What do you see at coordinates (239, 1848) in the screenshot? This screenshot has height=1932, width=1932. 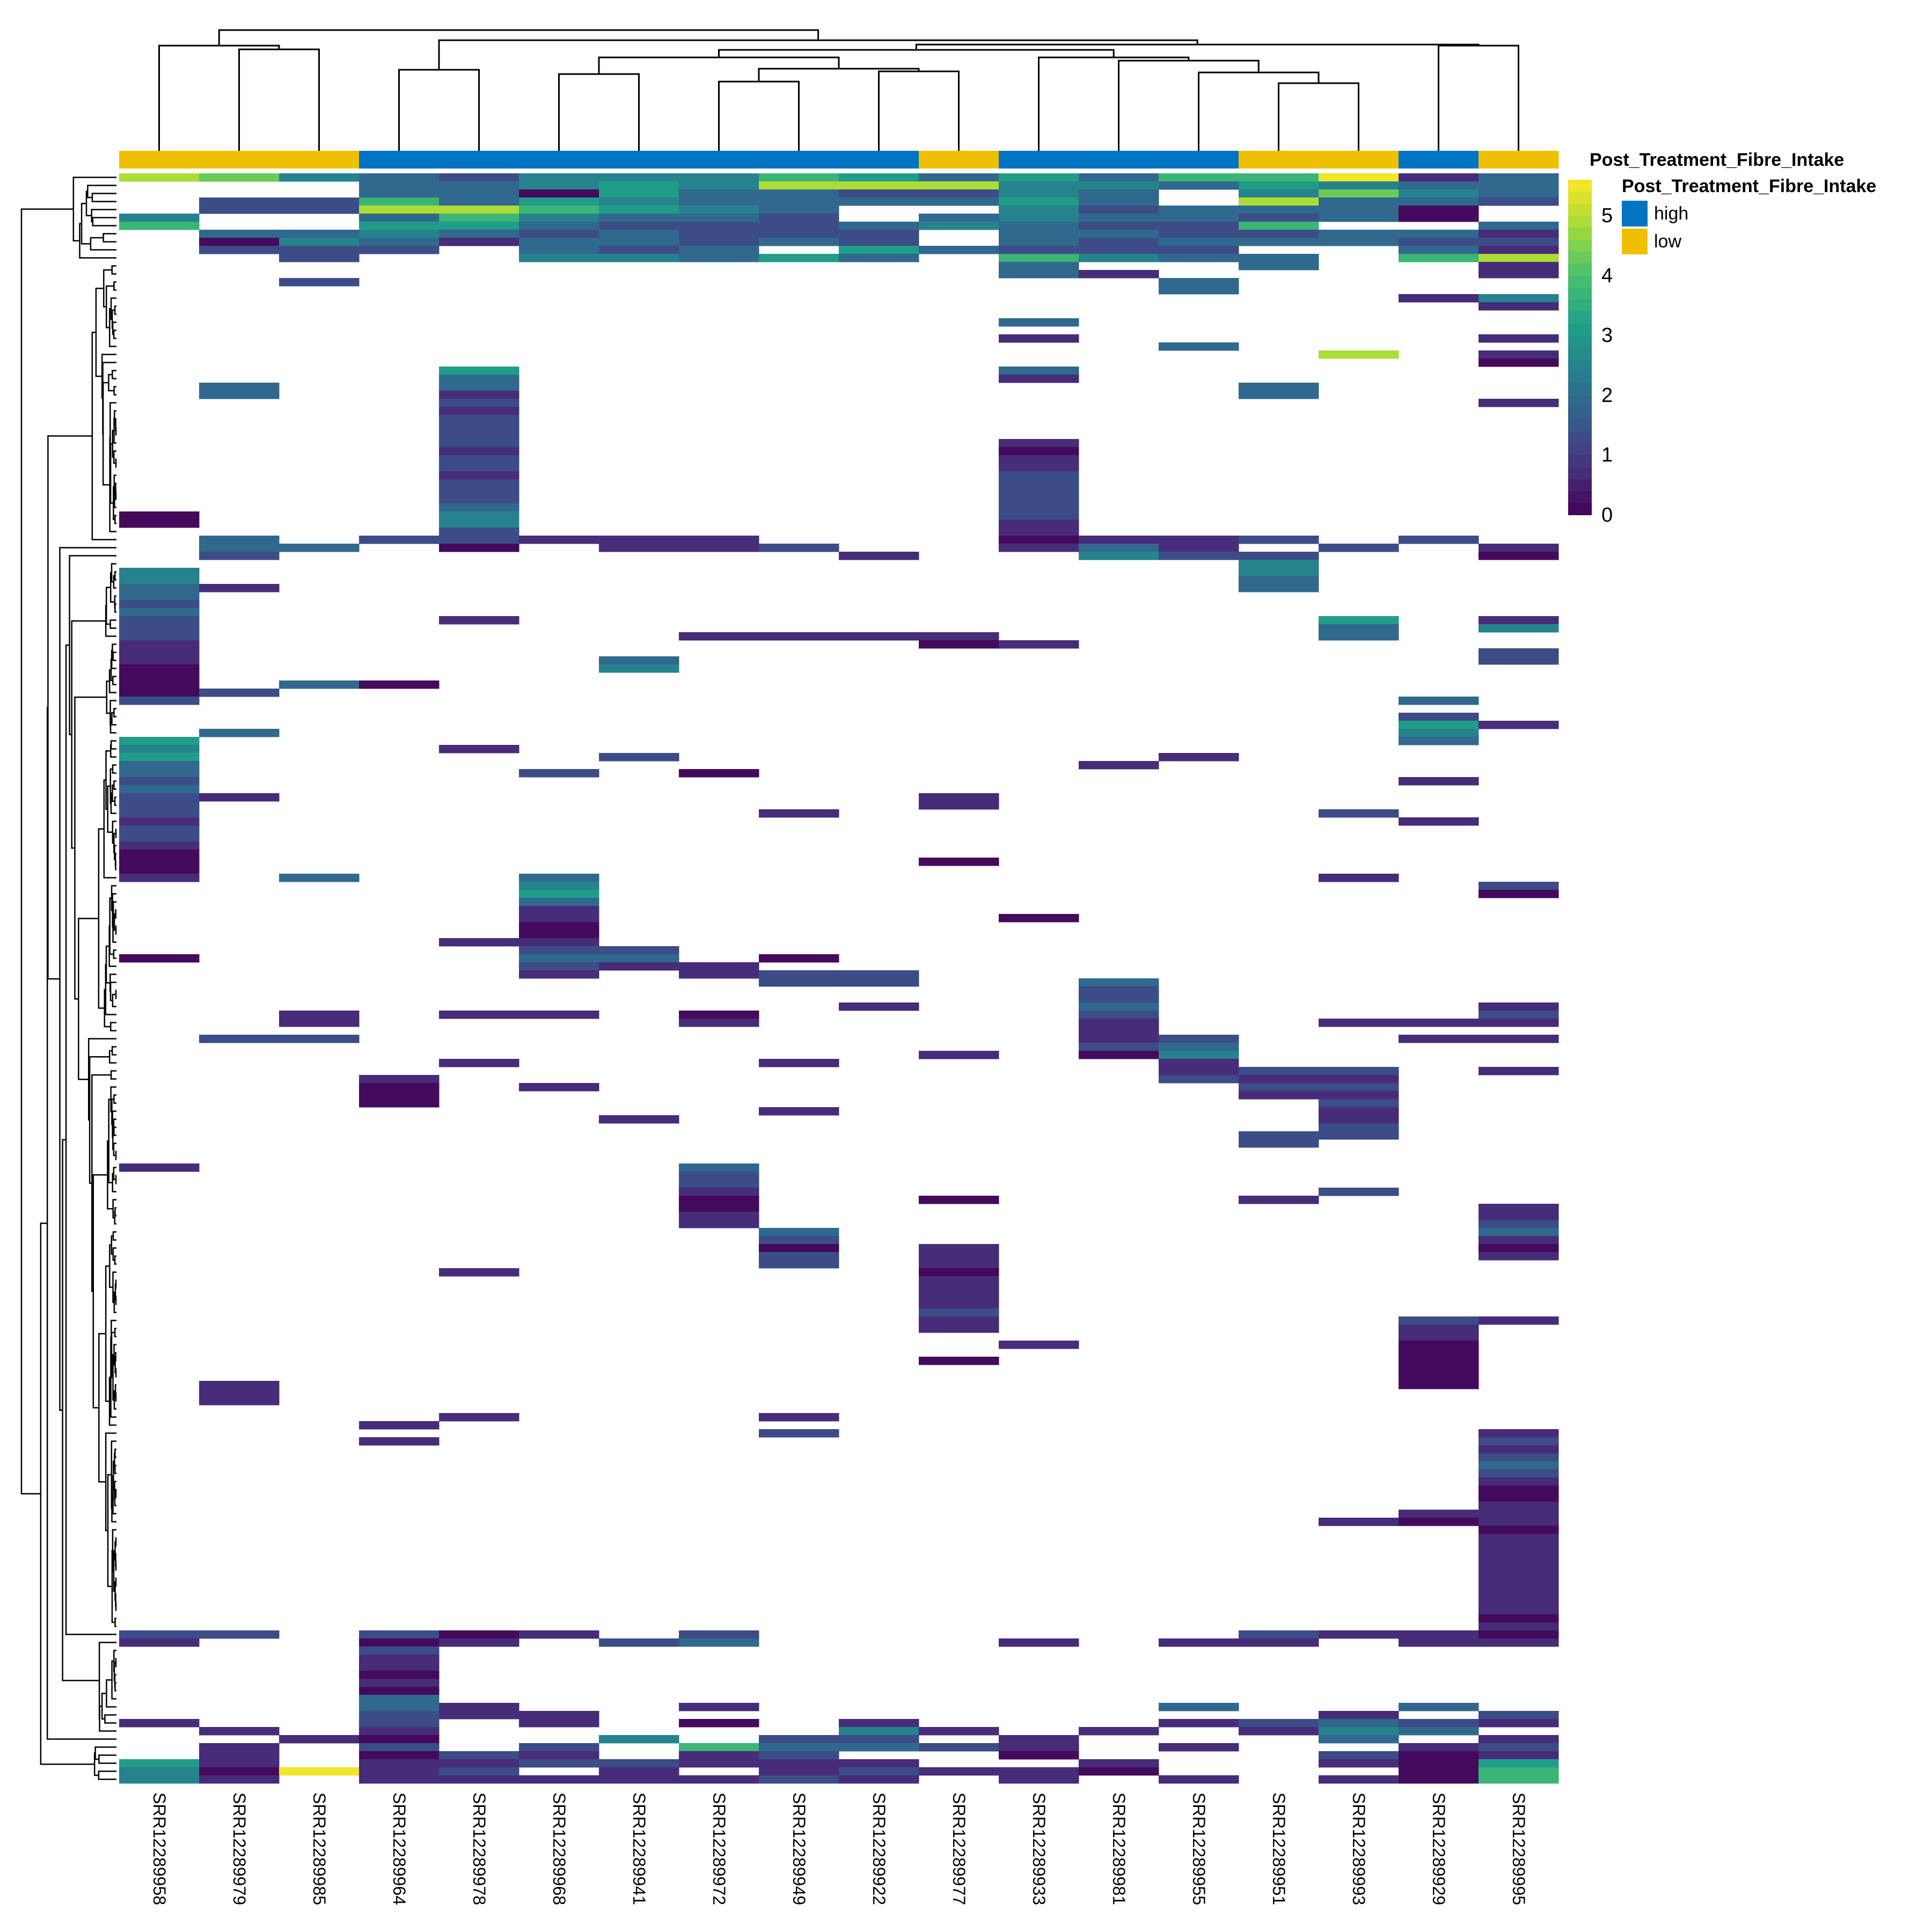 I see `column-label: SRR12289979` at bounding box center [239, 1848].